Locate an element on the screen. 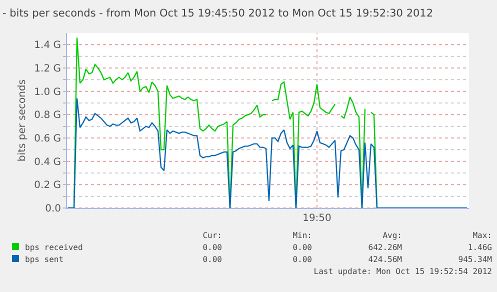 Image resolution: width=497 pixels, height=292 pixels. y-tick-label: 1.0 G is located at coordinates (47, 92).